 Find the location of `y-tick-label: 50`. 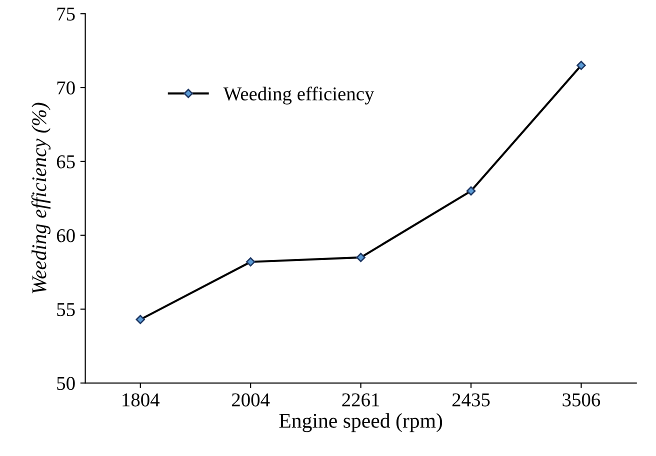

y-tick-label: 50 is located at coordinates (66, 383).